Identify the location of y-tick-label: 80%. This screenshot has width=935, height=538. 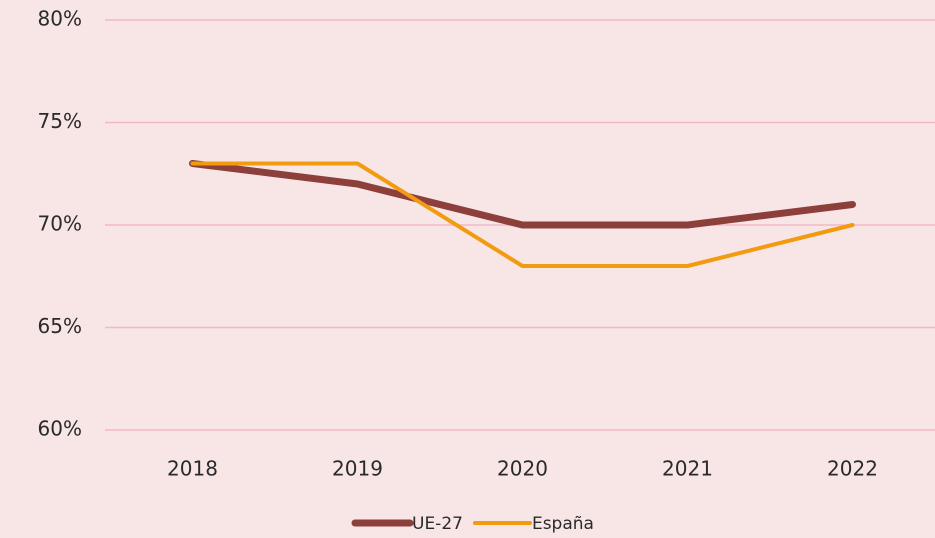
(60, 19).